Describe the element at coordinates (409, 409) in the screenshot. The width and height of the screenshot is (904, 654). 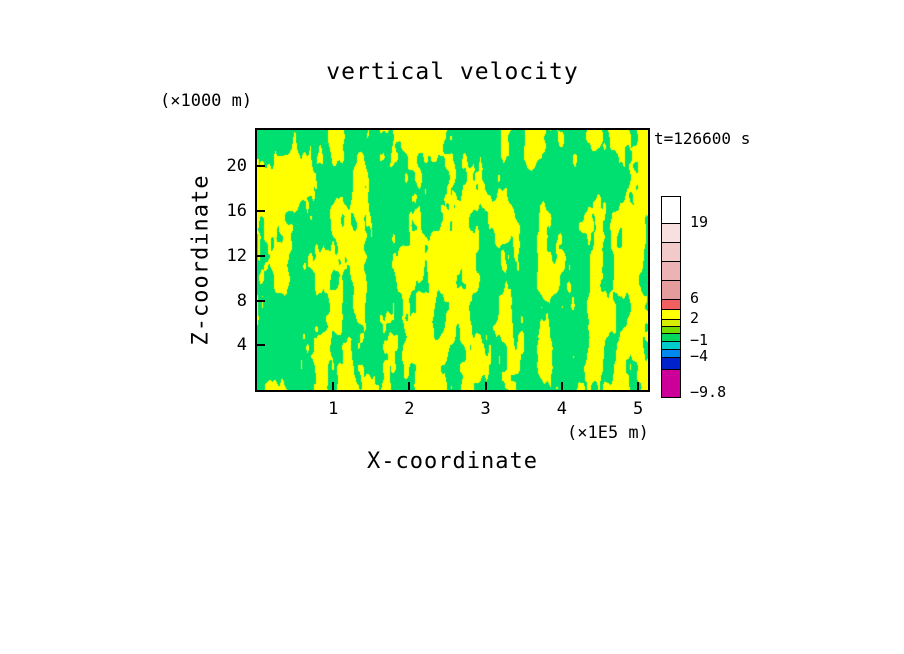
I see `x-tick-label: 2` at that location.